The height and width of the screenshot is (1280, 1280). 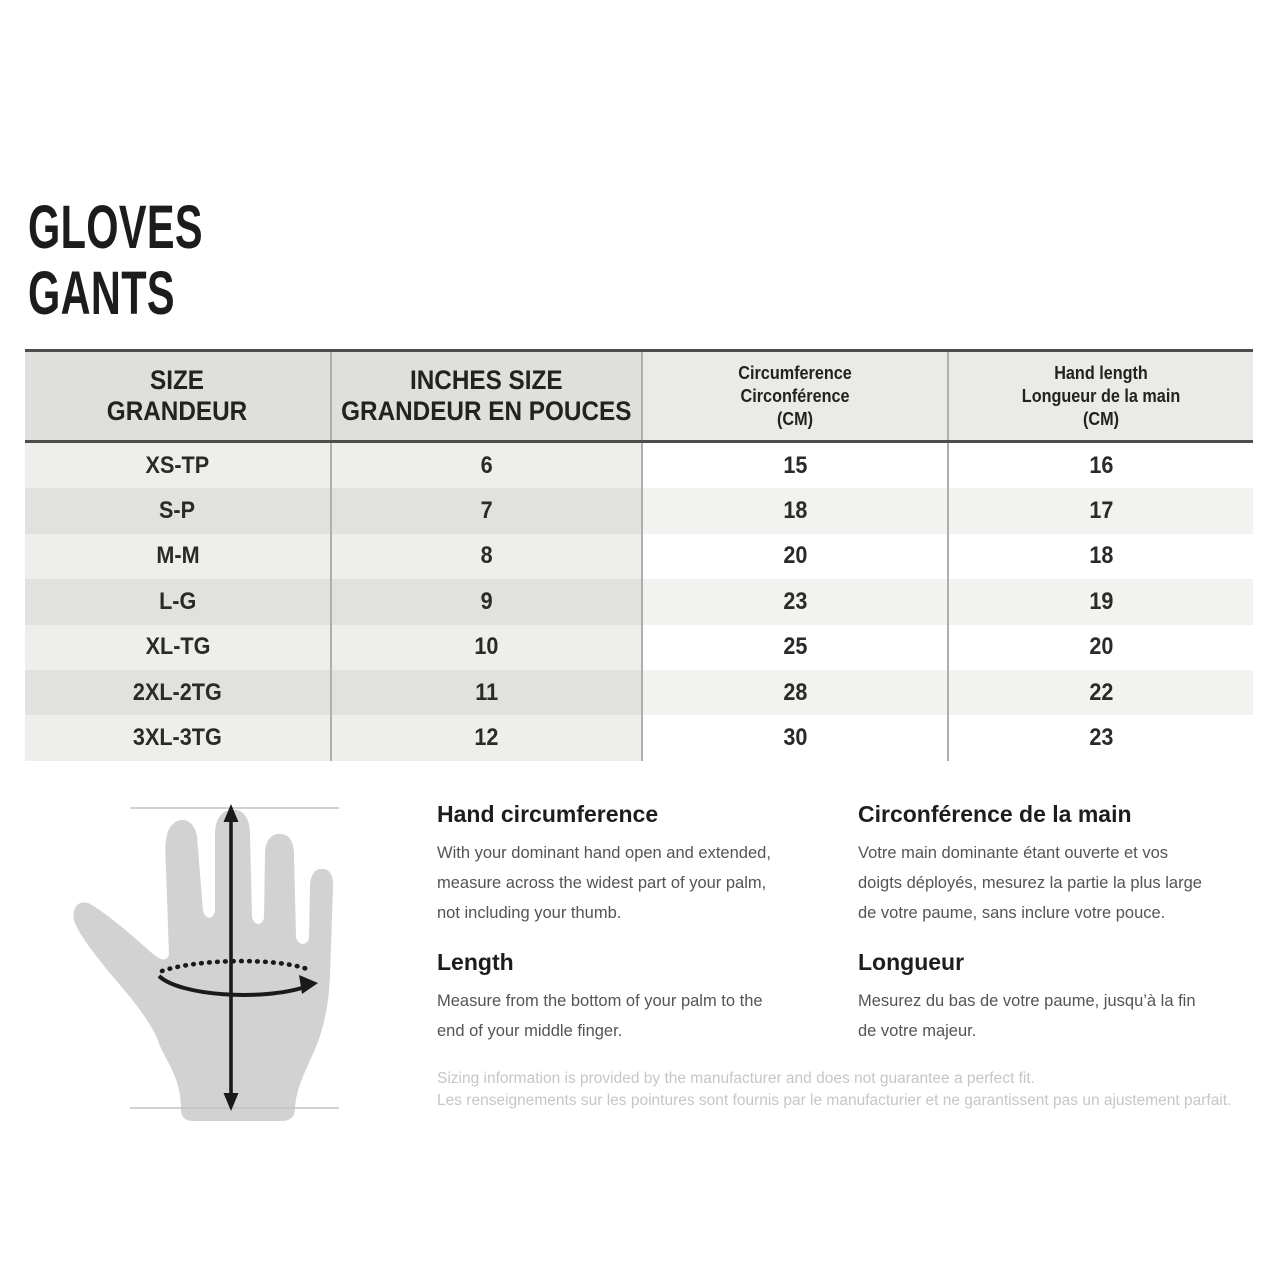 What do you see at coordinates (1101, 738) in the screenshot?
I see `hand-length-value: 23` at bounding box center [1101, 738].